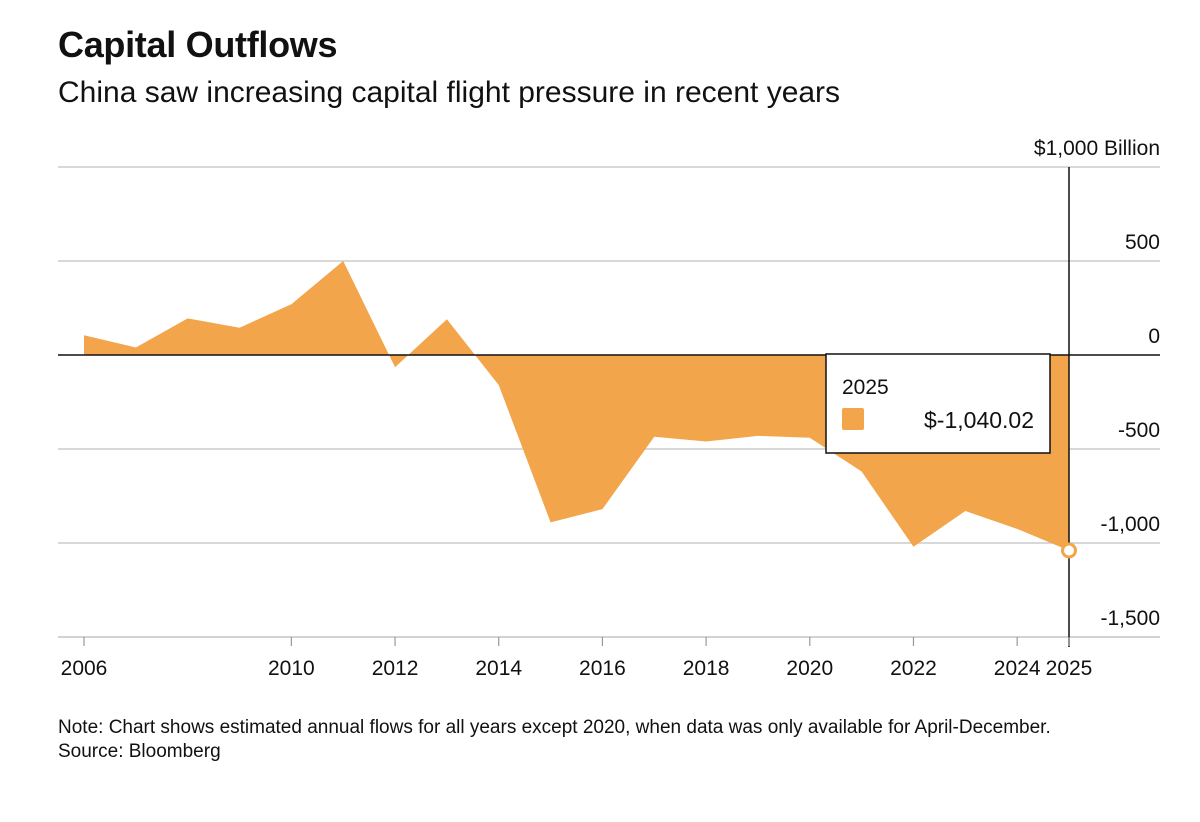 The height and width of the screenshot is (822, 1200). What do you see at coordinates (198, 44) in the screenshot?
I see `chart-title: Capital Outflows` at bounding box center [198, 44].